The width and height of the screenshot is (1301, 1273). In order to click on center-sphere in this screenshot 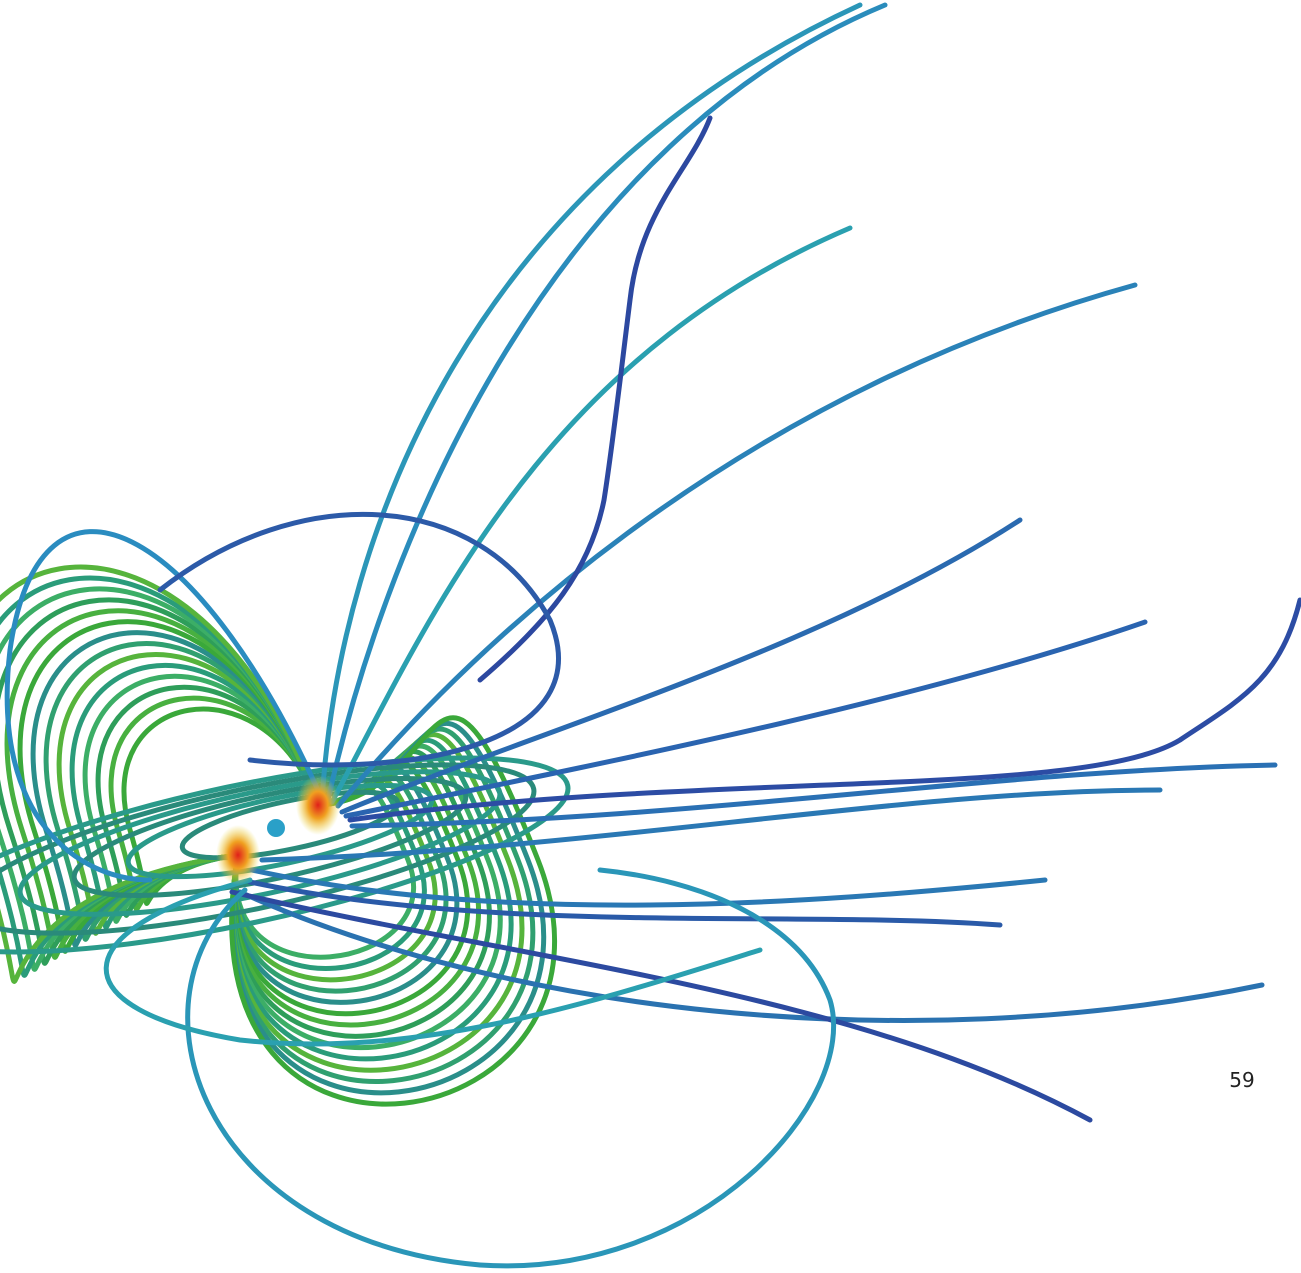, I will do `click(276, 828)`.